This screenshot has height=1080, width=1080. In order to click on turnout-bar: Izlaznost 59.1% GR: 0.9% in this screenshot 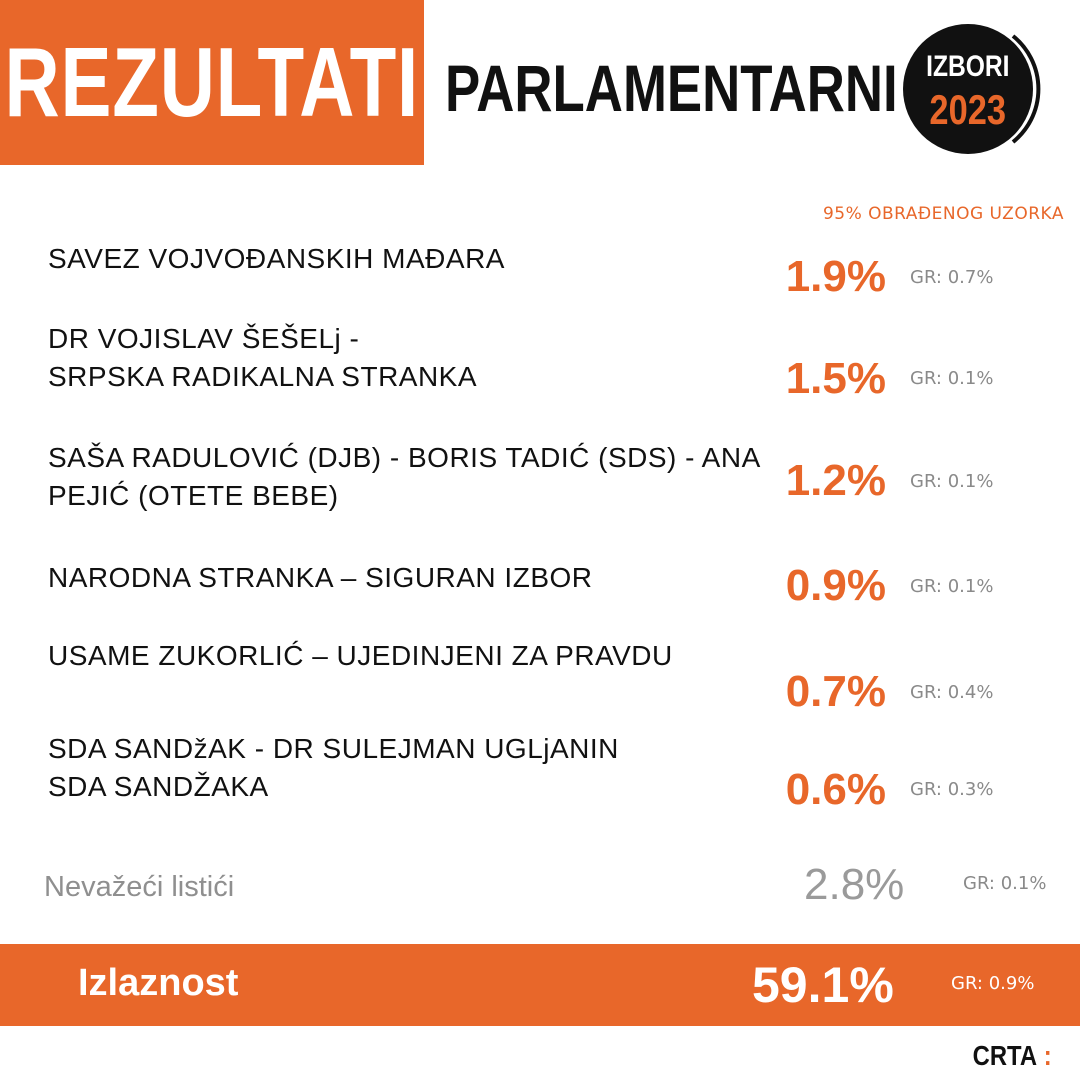, I will do `click(540, 985)`.